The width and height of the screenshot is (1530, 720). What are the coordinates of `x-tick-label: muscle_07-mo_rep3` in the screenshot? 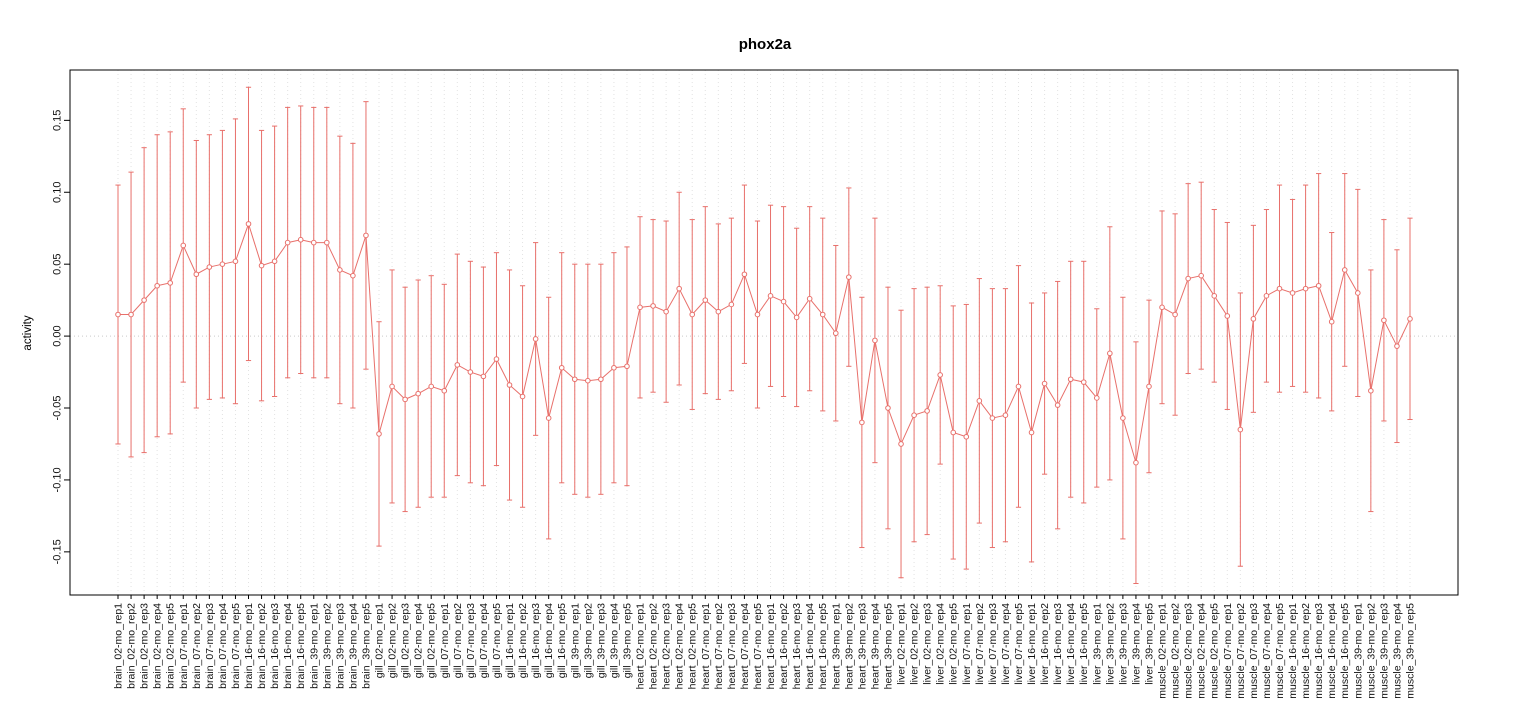 It's located at (1254, 651).